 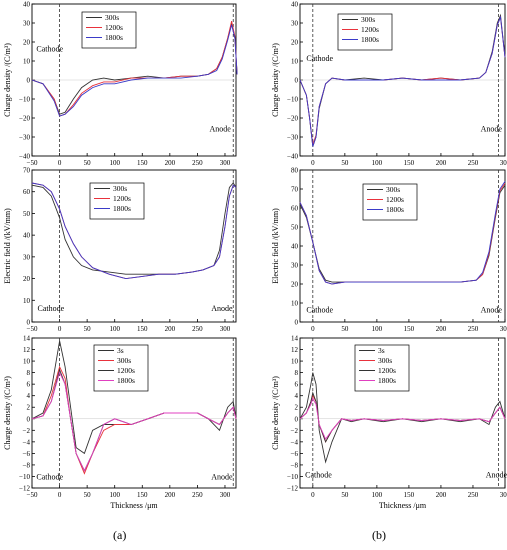 What do you see at coordinates (27, 214) in the screenshot?
I see `y-tick-label: 50` at bounding box center [27, 214].